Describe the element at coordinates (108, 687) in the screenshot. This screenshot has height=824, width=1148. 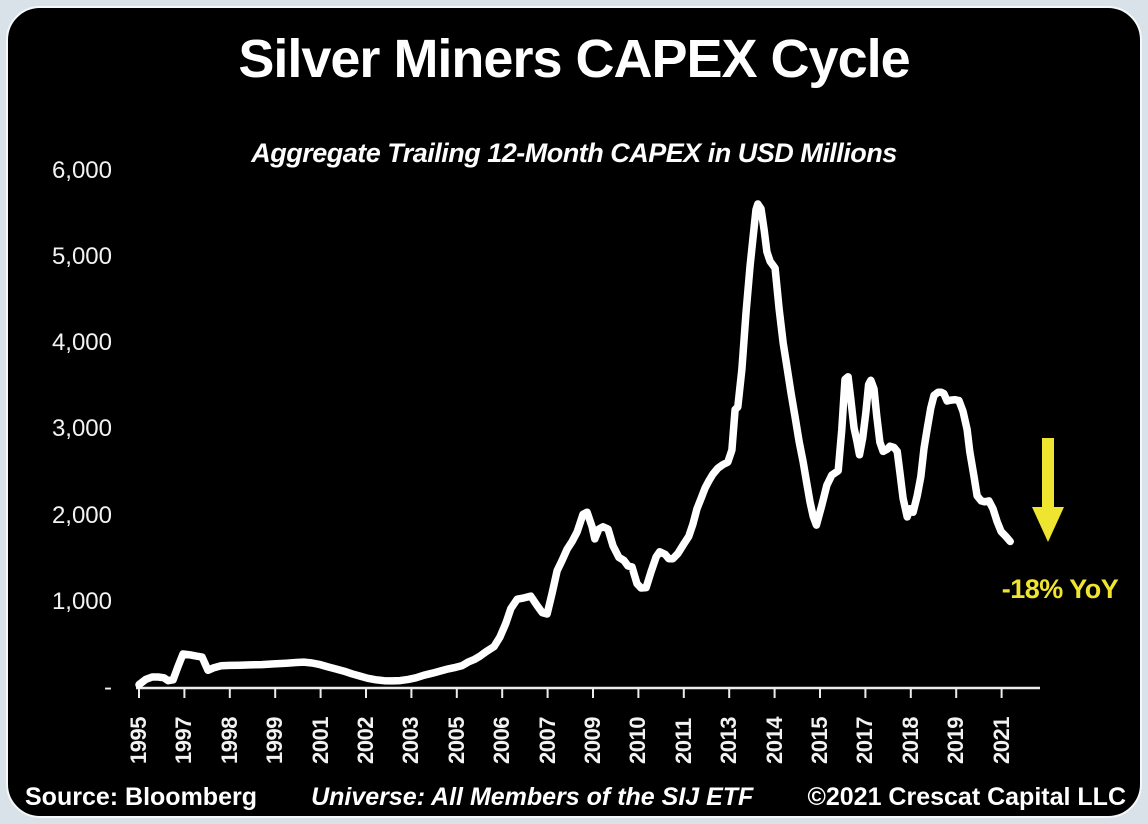
I see `y-axis-label: -` at that location.